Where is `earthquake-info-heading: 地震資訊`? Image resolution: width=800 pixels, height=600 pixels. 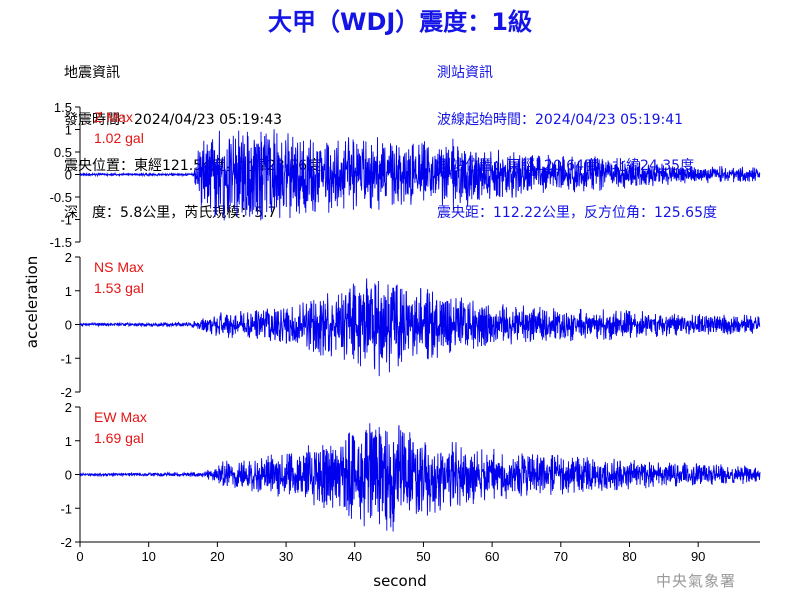
earthquake-info-heading: 地震資訊 is located at coordinates (92, 73).